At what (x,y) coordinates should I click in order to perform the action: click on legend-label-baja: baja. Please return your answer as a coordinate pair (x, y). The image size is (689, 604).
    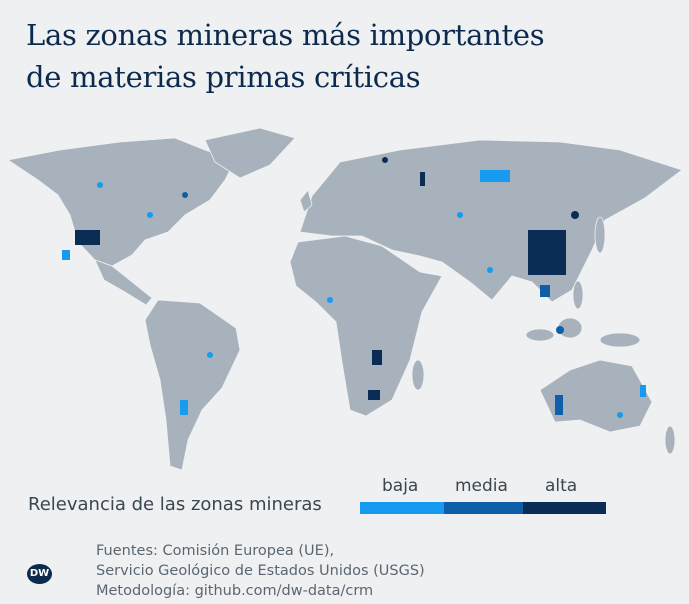
    Looking at the image, I should click on (400, 486).